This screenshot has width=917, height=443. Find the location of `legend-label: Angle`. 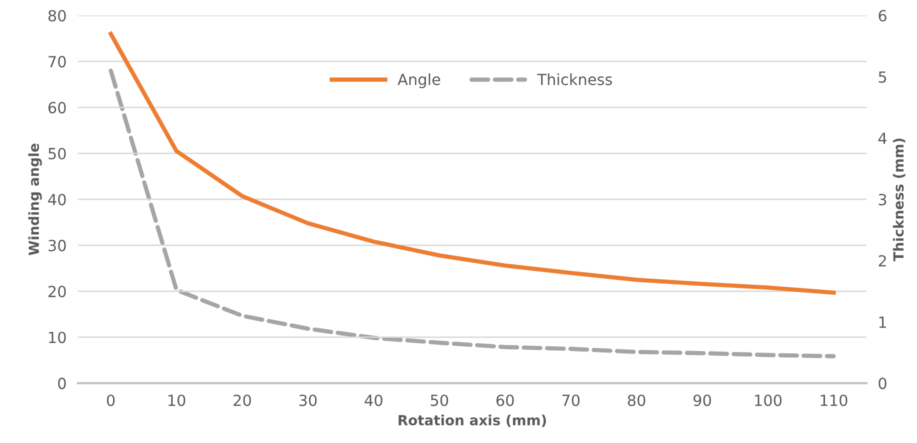

legend-label: Angle is located at coordinates (419, 80).